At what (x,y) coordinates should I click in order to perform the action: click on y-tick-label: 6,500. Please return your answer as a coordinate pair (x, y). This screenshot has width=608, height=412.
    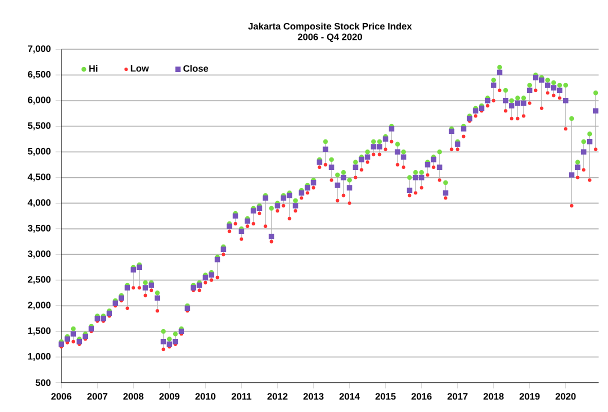
    Looking at the image, I should click on (39, 75).